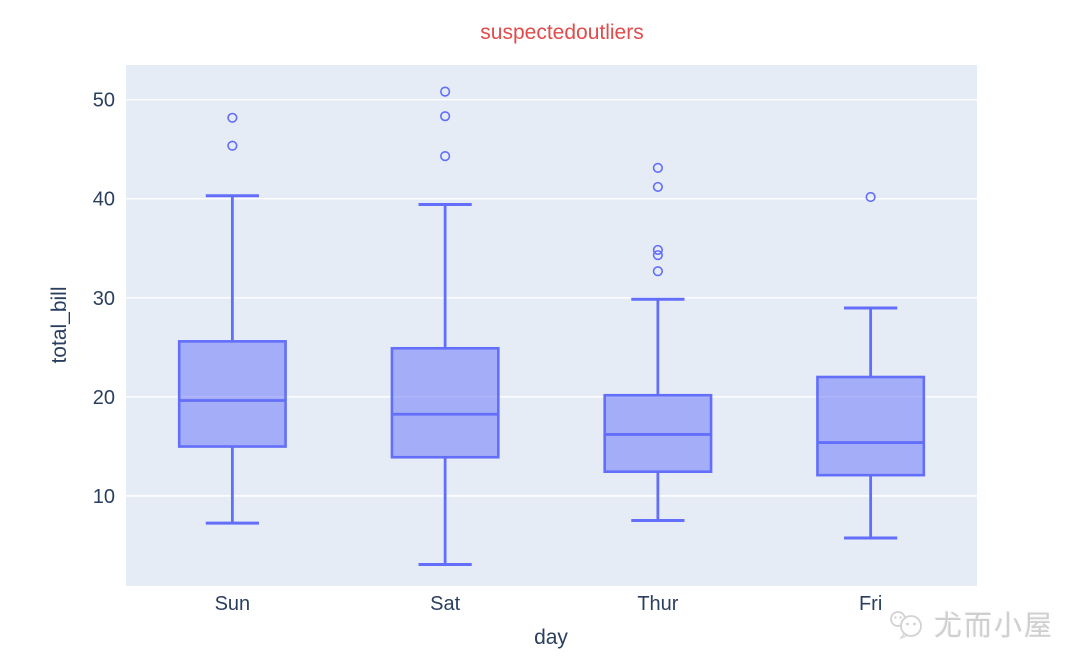 The width and height of the screenshot is (1080, 668). I want to click on watermark-text: 尤而小屋, so click(993, 625).